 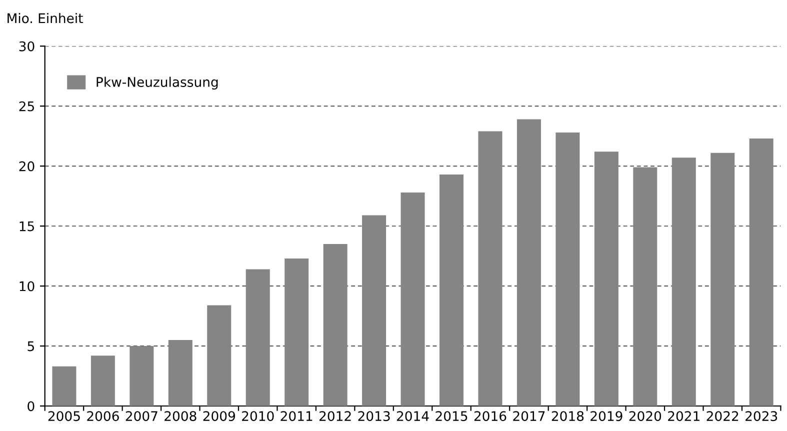 I want to click on y-tick-label: 10, so click(x=27, y=286).